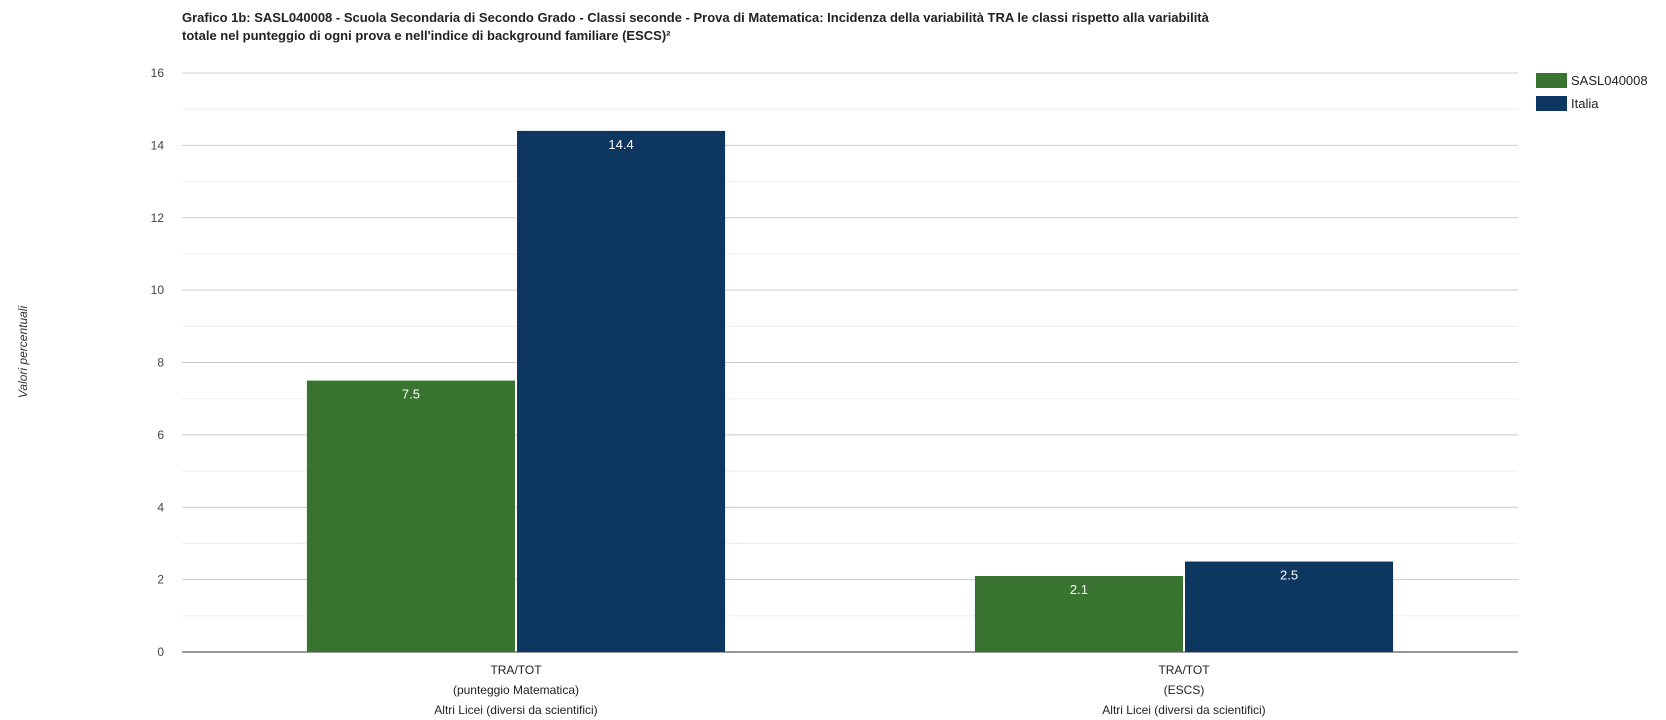  I want to click on y-tick-label: 10, so click(158, 290).